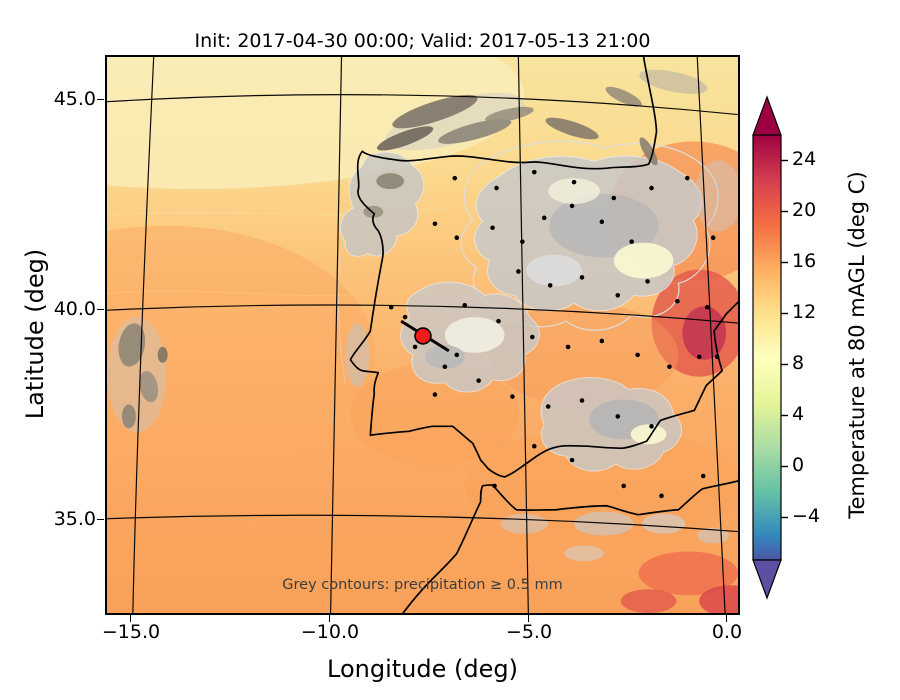  What do you see at coordinates (767, 115) in the screenshot?
I see `colorbar-over-arrow` at bounding box center [767, 115].